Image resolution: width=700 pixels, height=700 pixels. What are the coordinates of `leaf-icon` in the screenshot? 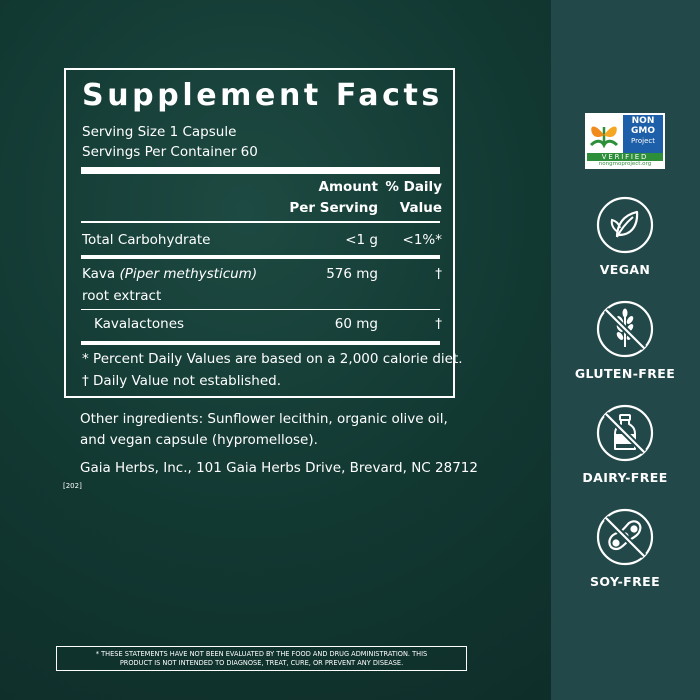 It's located at (625, 225).